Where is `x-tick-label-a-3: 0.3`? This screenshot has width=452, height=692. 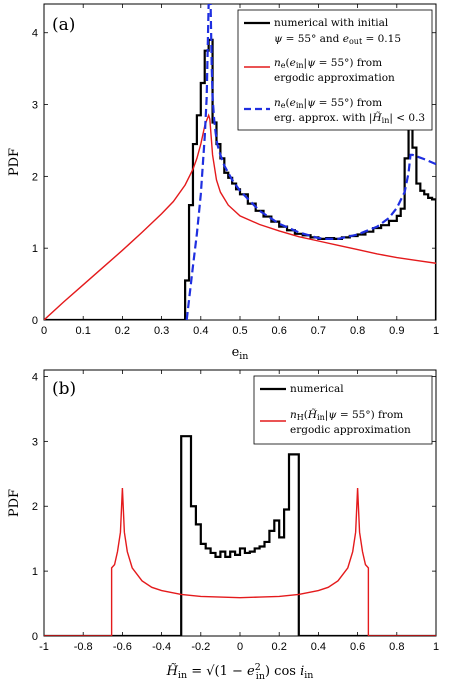
x-tick-label-a-3: 0.3 is located at coordinates (161, 331).